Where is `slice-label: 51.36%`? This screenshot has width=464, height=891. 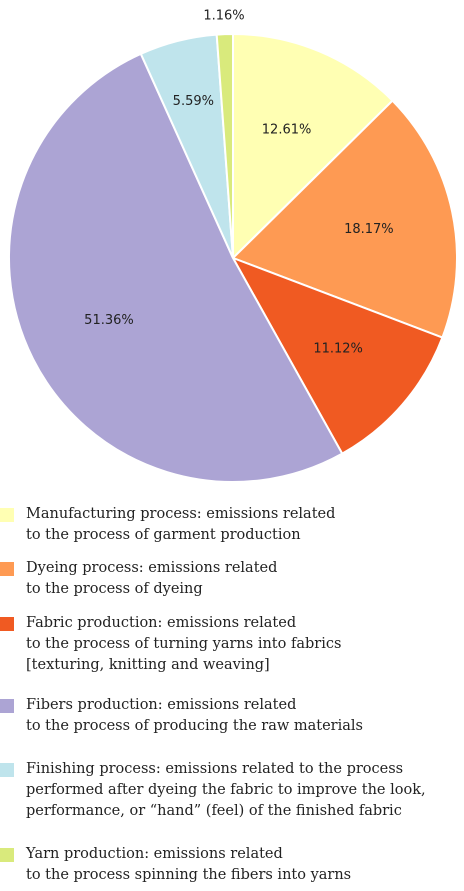
slice-label: 51.36% is located at coordinates (109, 320).